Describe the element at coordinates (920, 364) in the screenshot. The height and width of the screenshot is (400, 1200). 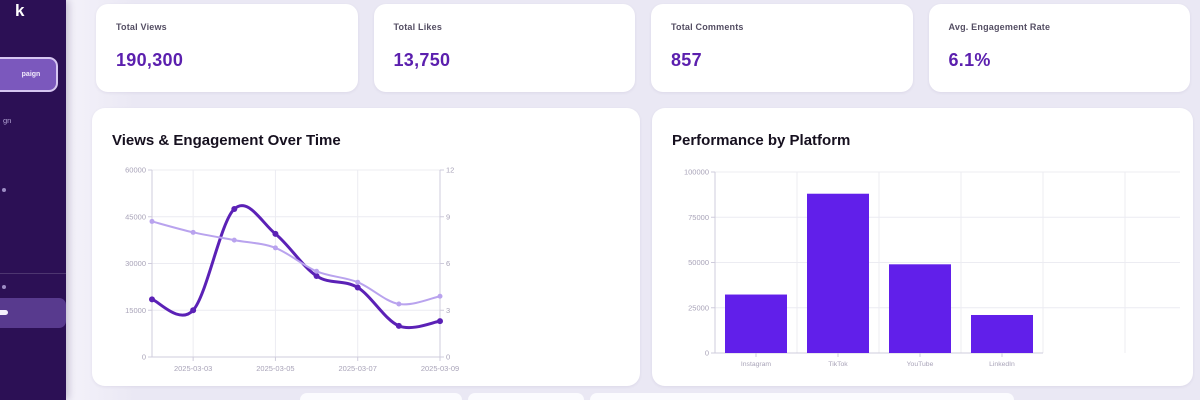
I see `svg-text: YouTube` at that location.